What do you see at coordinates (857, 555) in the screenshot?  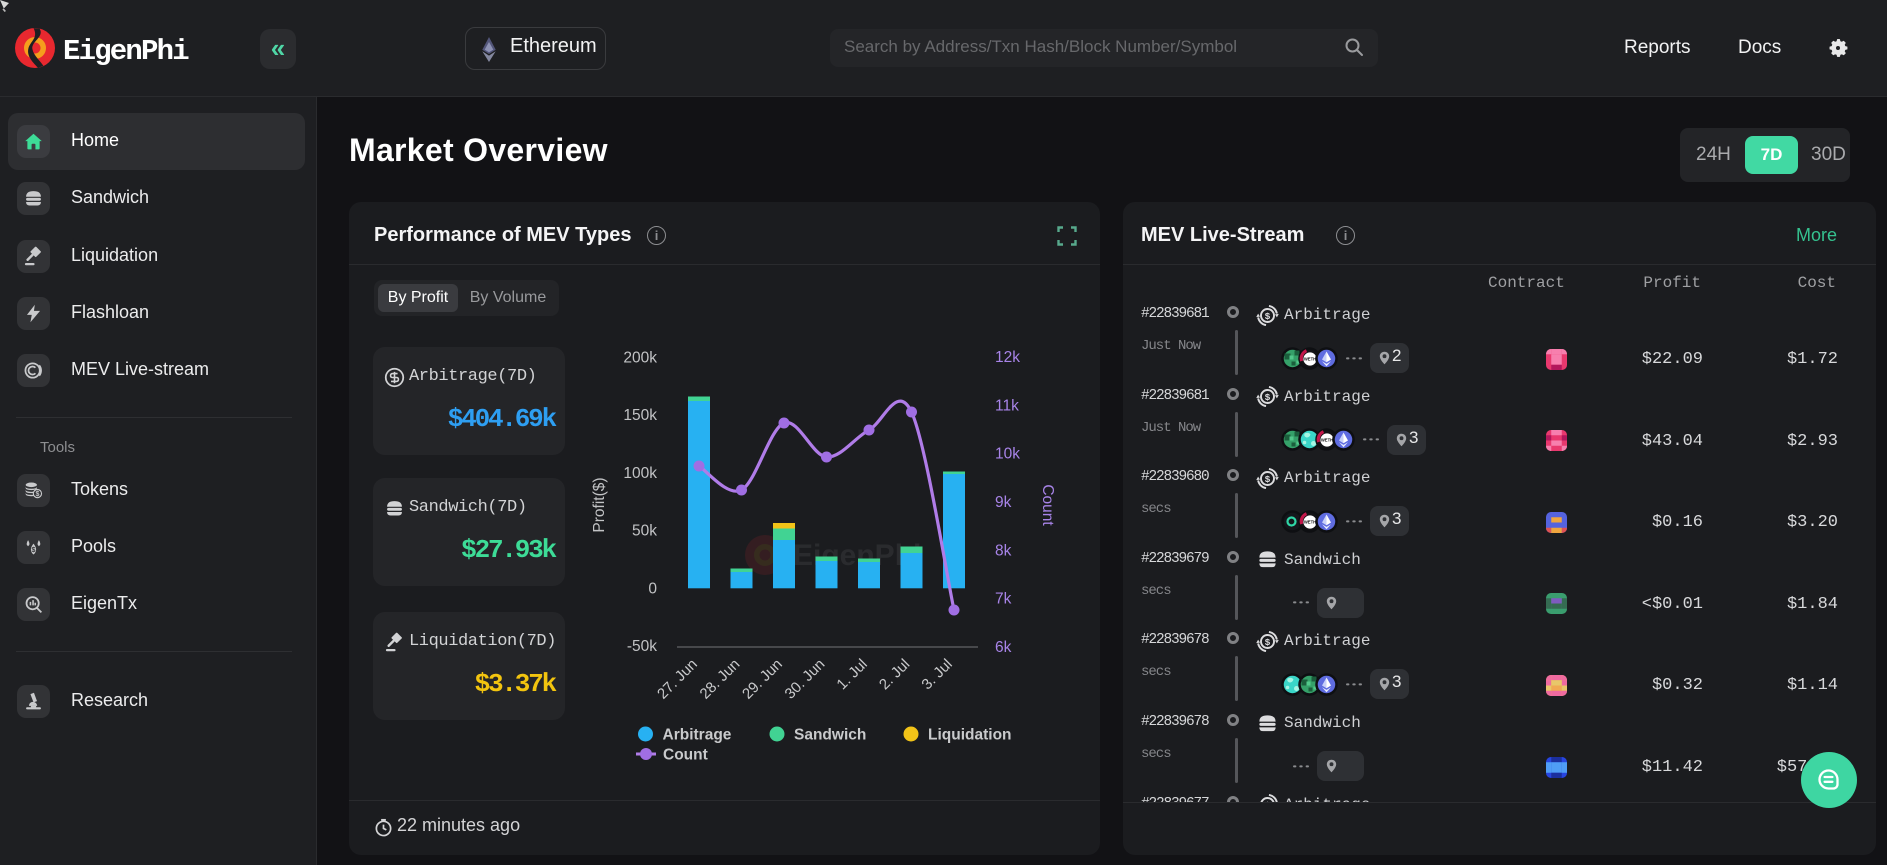 I see `svg-text: EigenPhi` at bounding box center [857, 555].